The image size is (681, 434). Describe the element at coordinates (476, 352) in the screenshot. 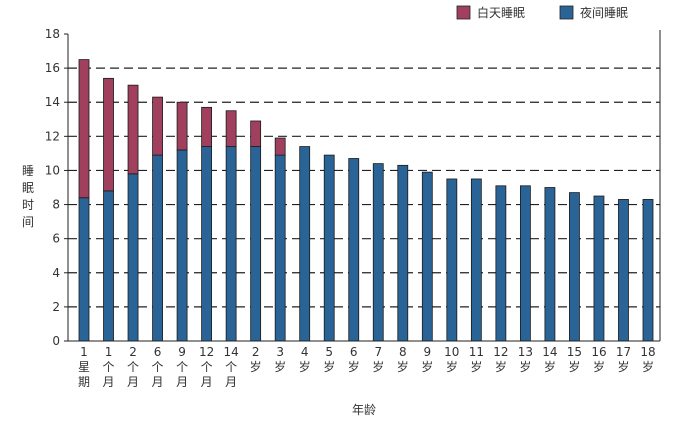

I see `x-tick-label: 11` at that location.